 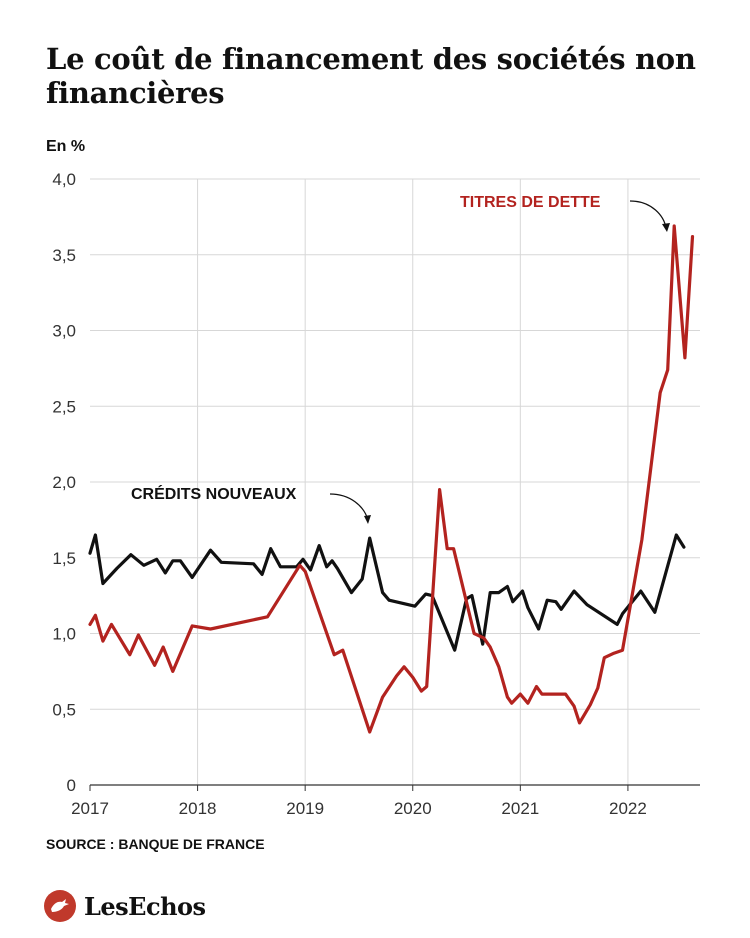 I want to click on y-tick-label: 2,0, so click(x=64, y=482).